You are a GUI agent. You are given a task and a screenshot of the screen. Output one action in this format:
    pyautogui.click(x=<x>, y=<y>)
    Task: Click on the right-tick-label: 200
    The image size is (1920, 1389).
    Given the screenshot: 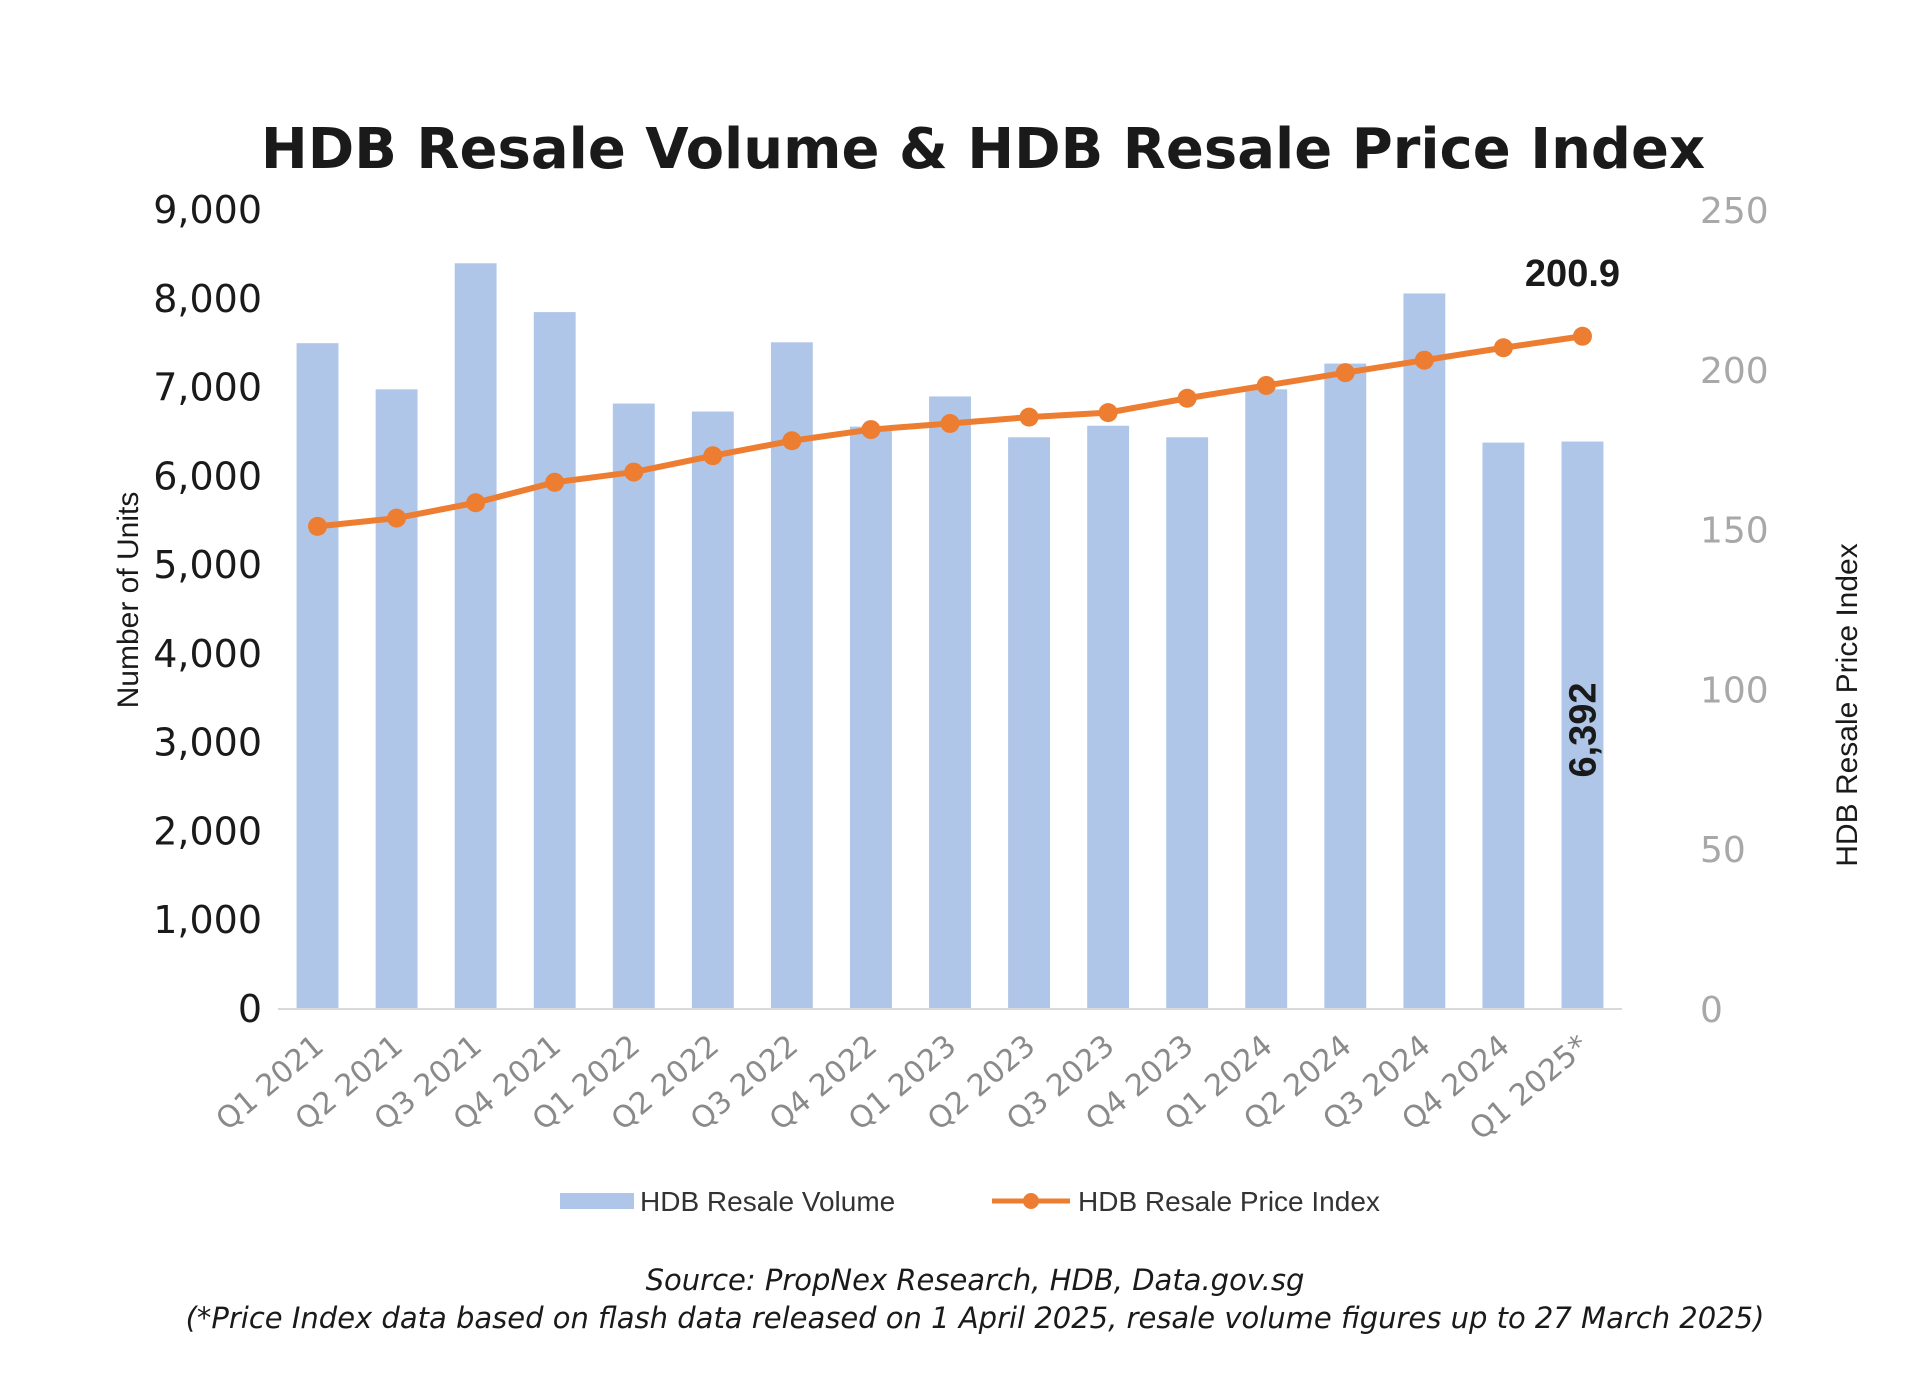 What is the action you would take?
    pyautogui.click(x=1734, y=371)
    